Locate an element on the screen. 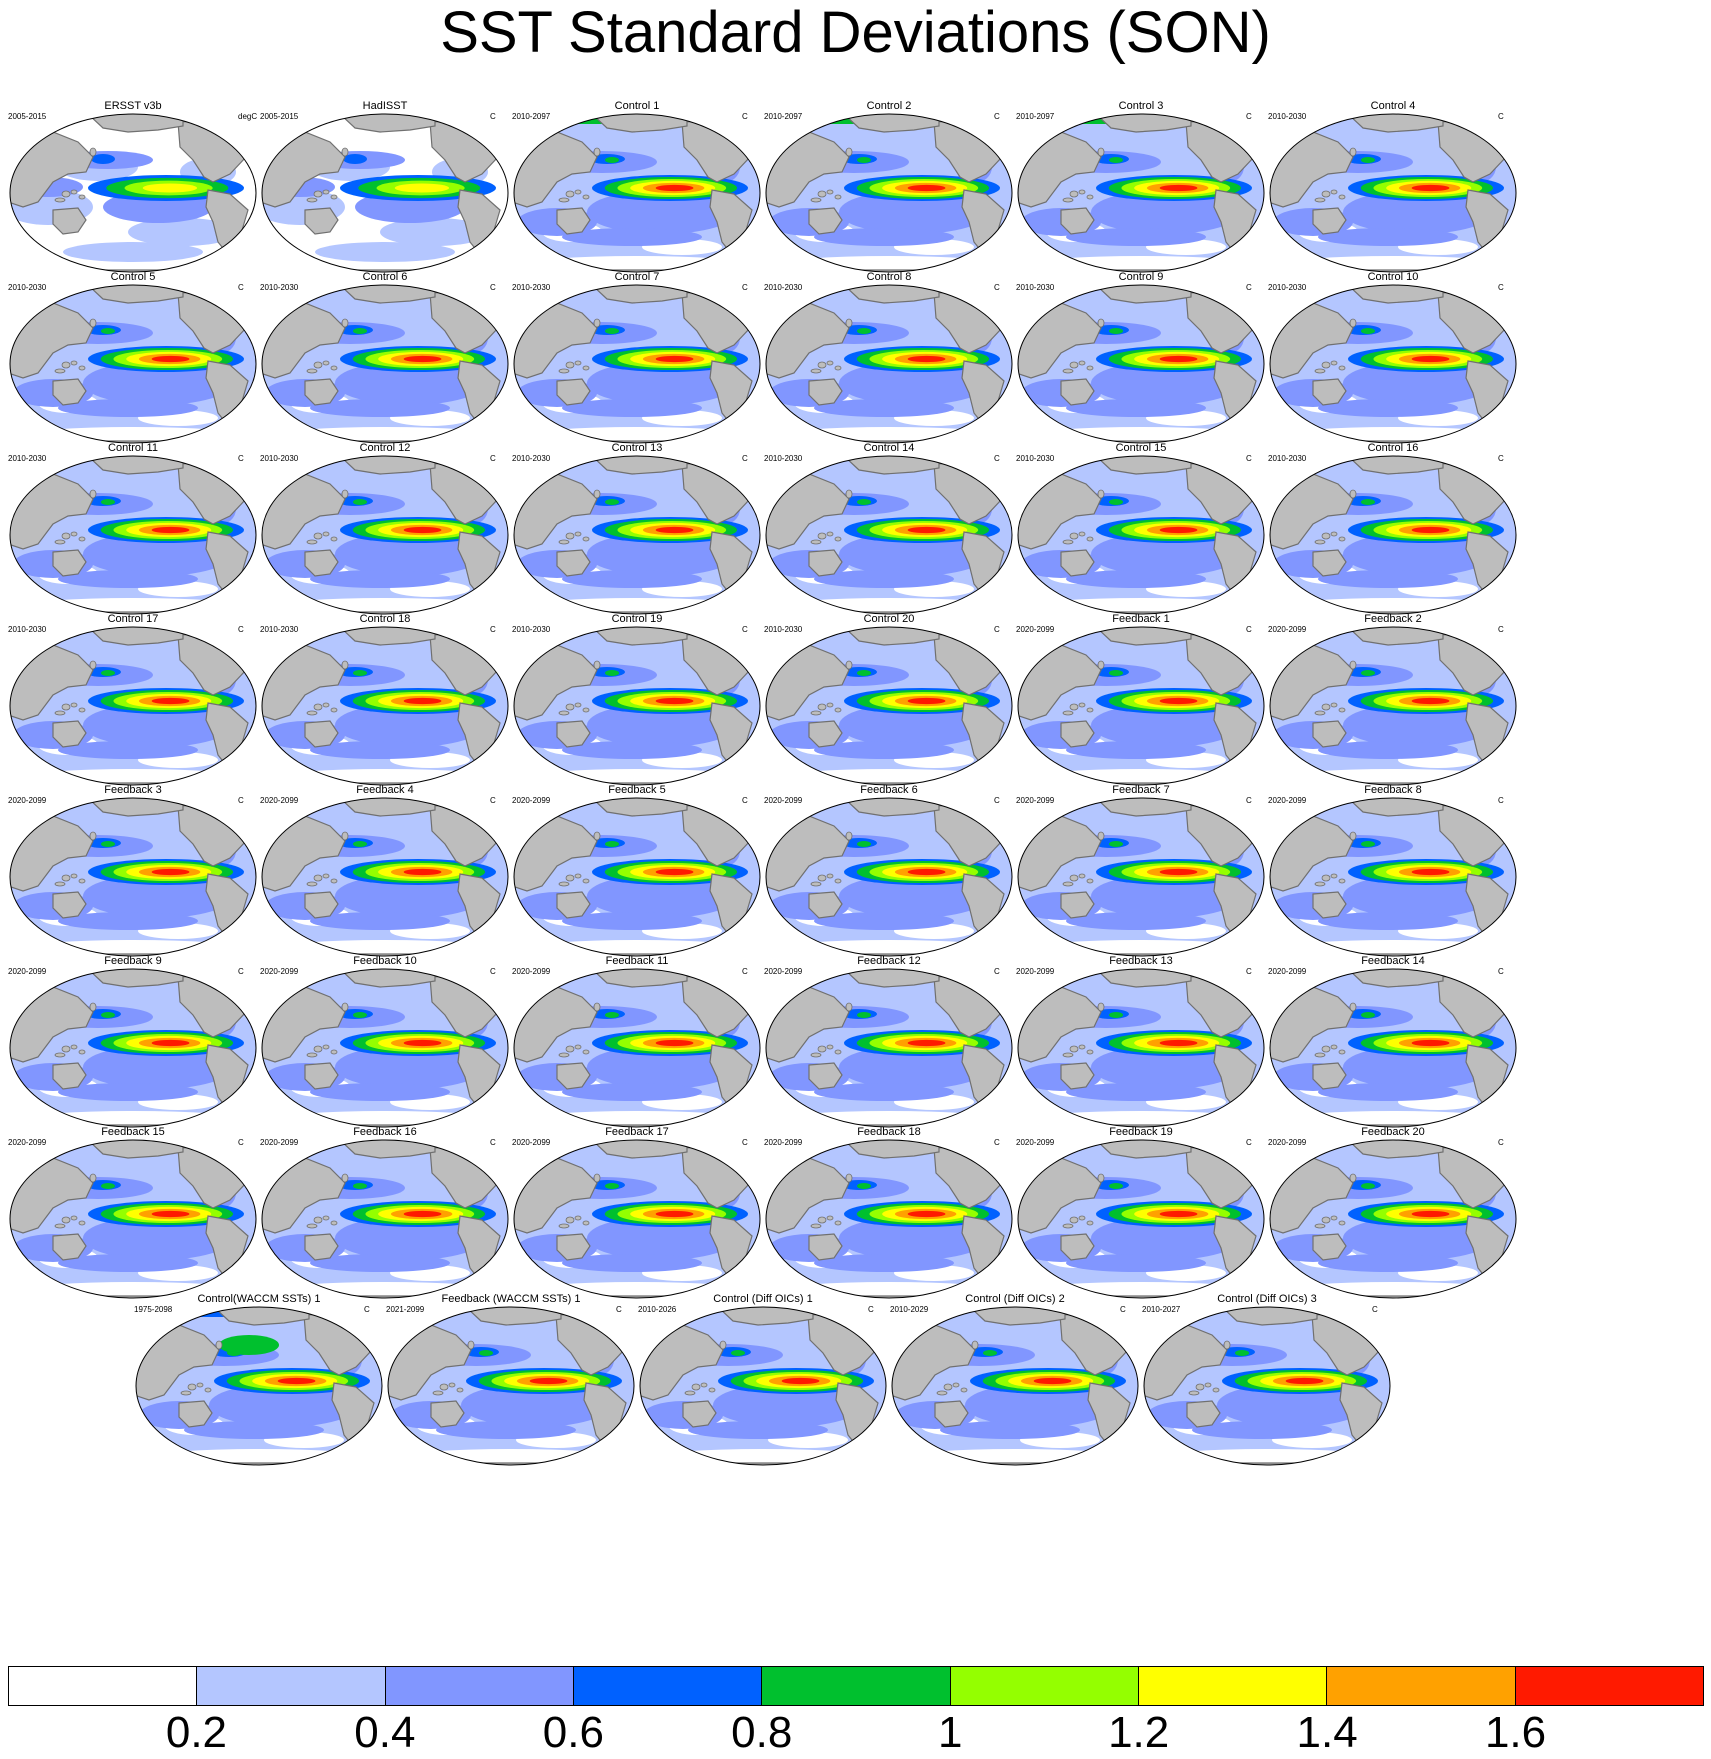 The image size is (1711, 1759). colorbar-labels: 0.2 0.4 0.6 0.8 1 1.2 1.4 1.6 is located at coordinates (855, 1733).